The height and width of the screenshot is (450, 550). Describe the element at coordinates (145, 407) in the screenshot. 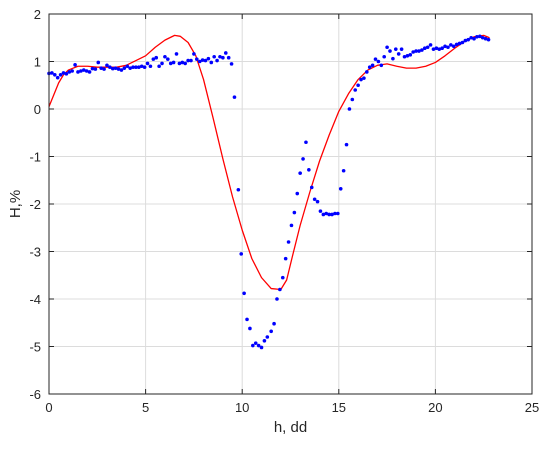

I see `x-tick-label: 5` at that location.